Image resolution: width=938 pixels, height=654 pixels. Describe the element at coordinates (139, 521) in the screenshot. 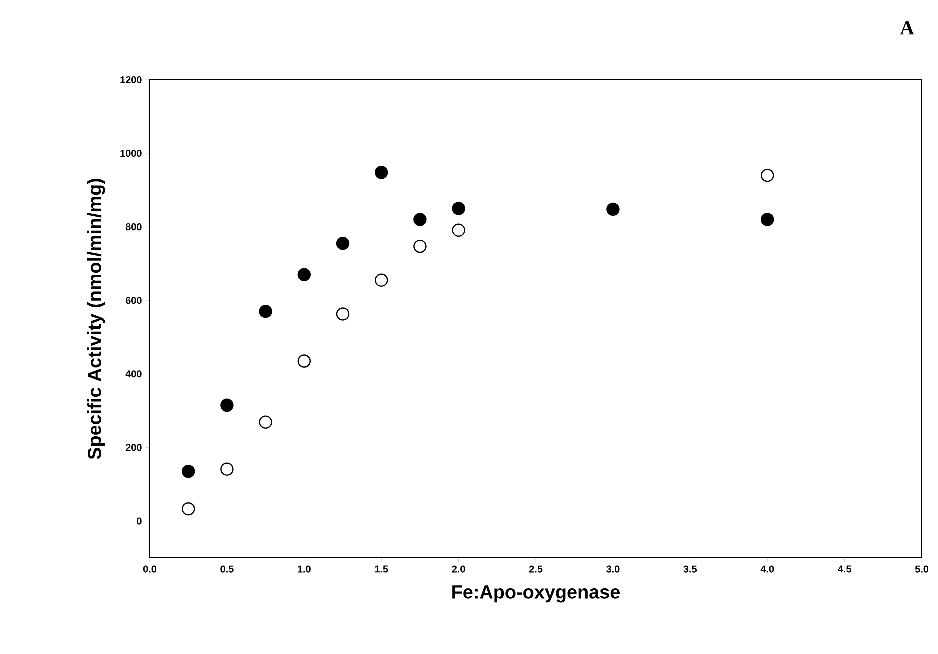

I see `y-tick-label: 0` at that location.